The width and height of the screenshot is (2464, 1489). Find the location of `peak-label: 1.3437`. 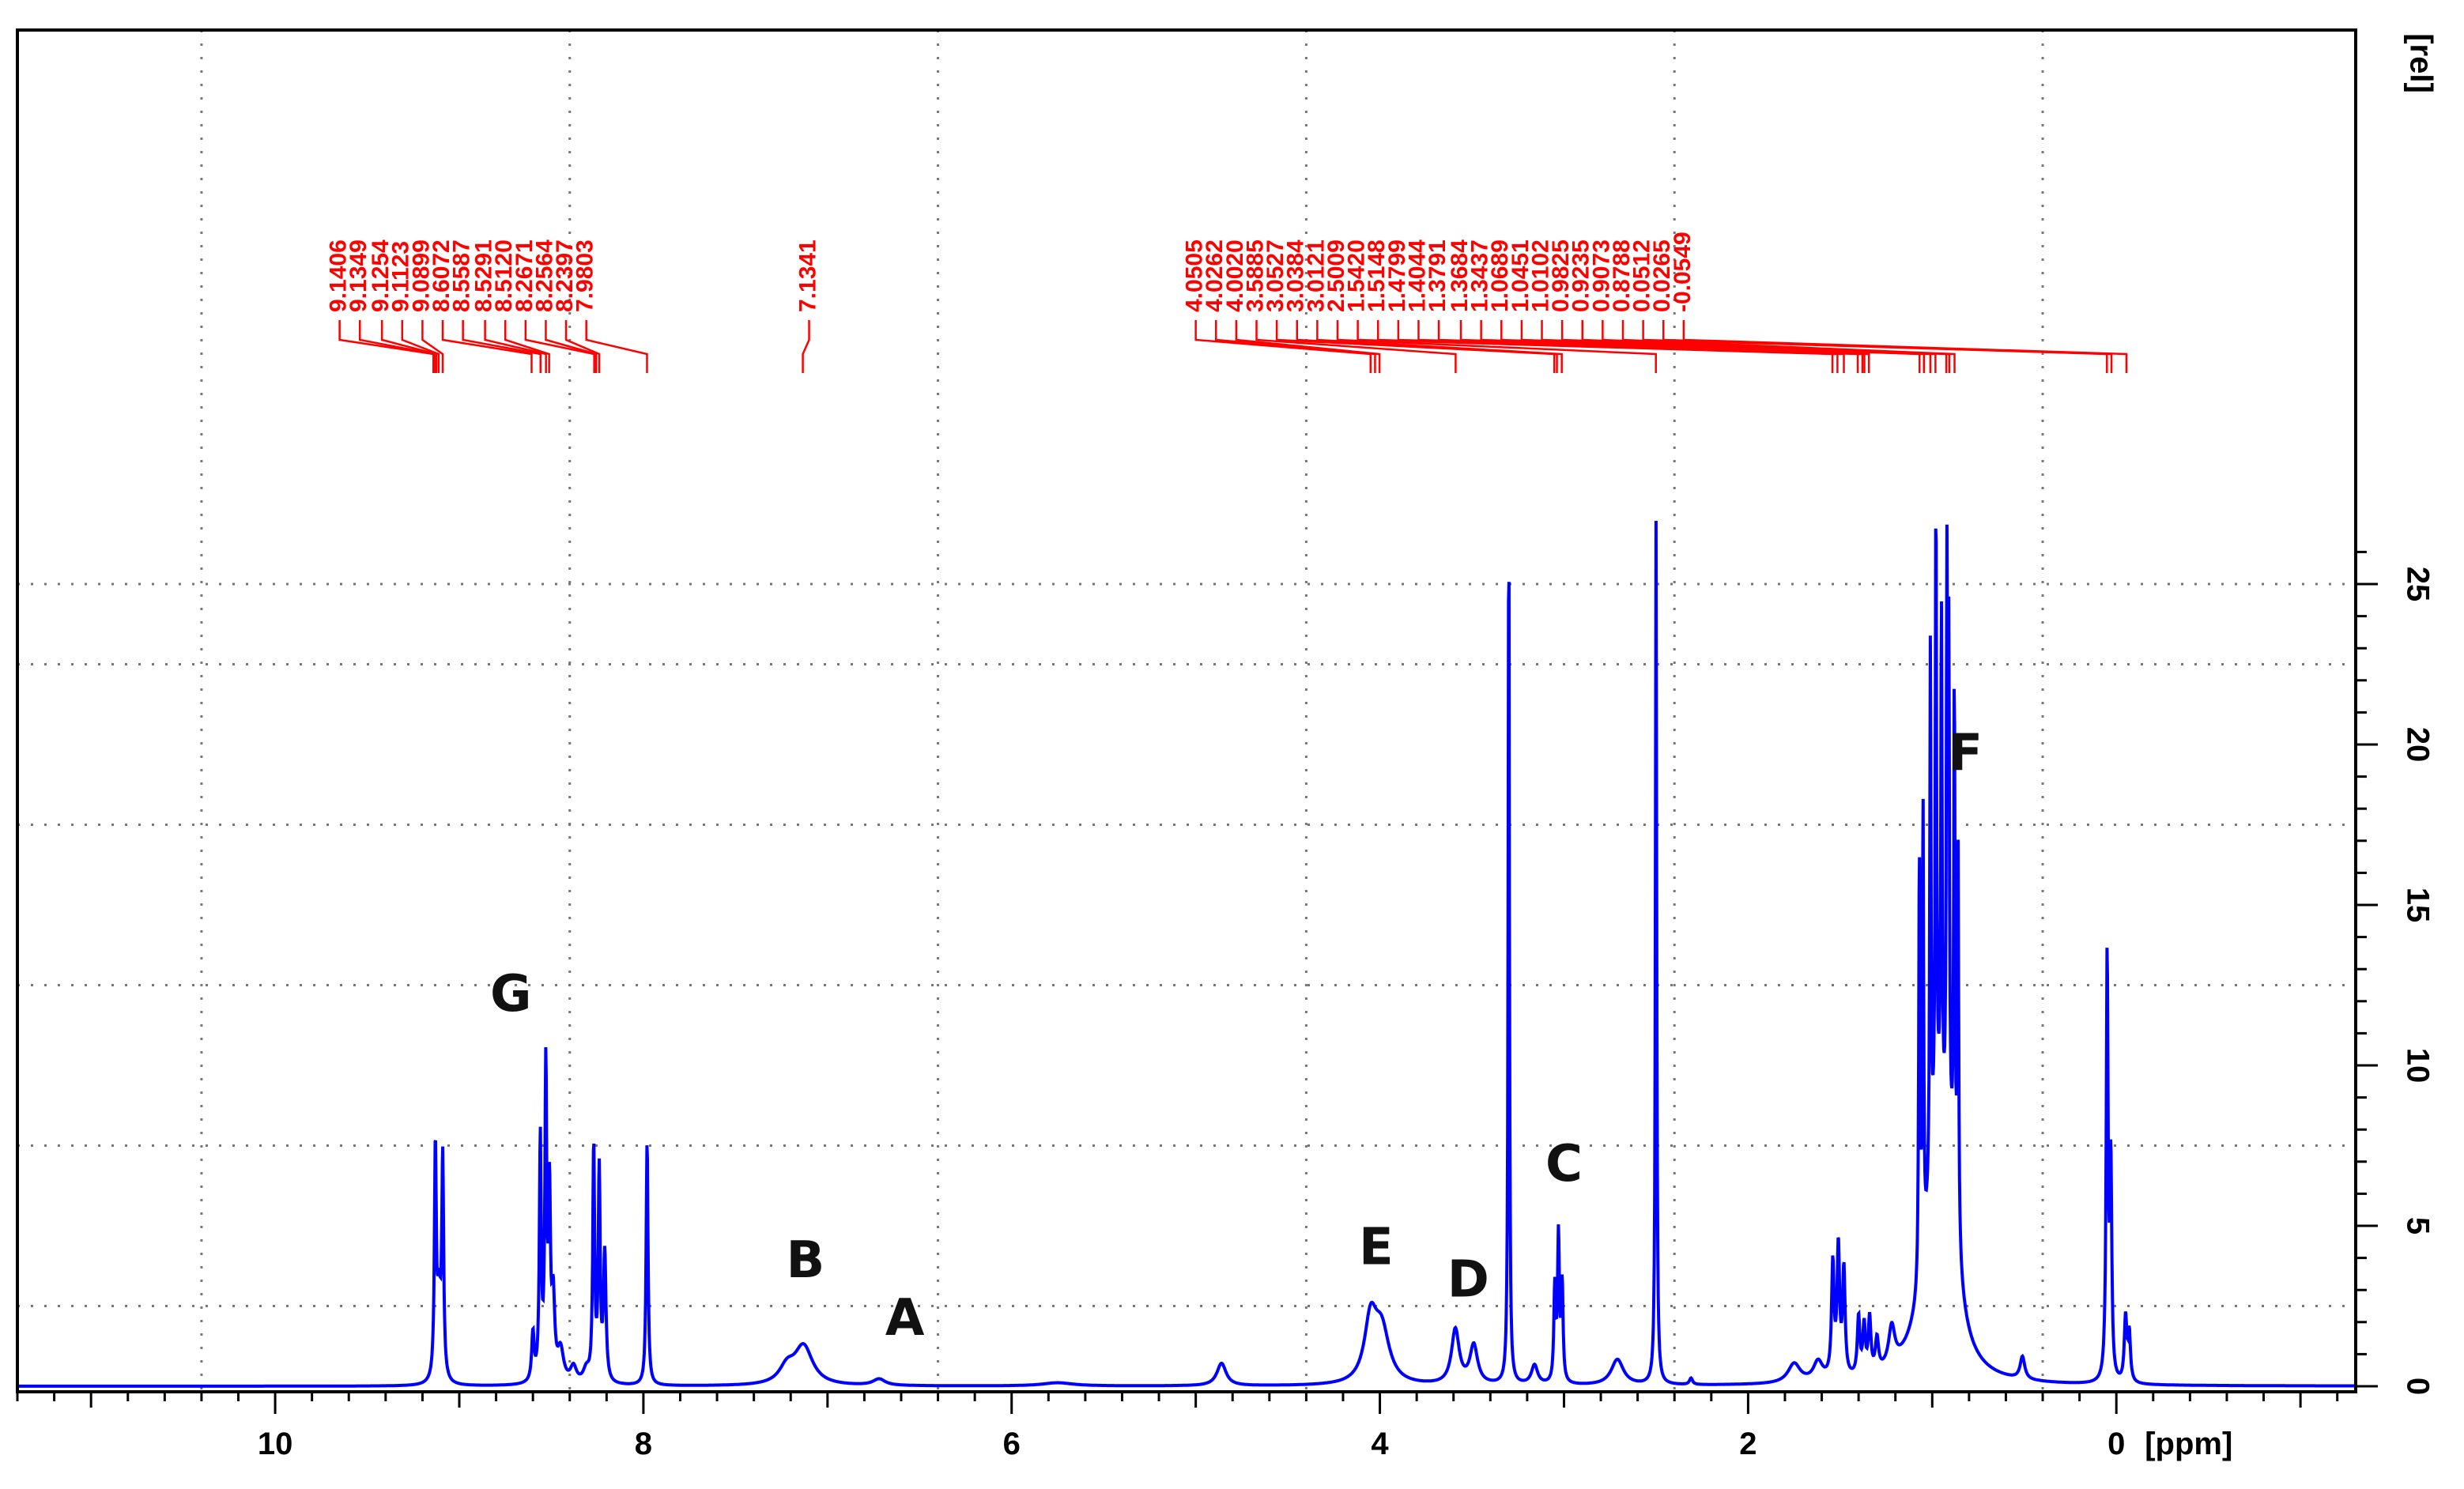

peak-label: 1.3437 is located at coordinates (1480, 275).